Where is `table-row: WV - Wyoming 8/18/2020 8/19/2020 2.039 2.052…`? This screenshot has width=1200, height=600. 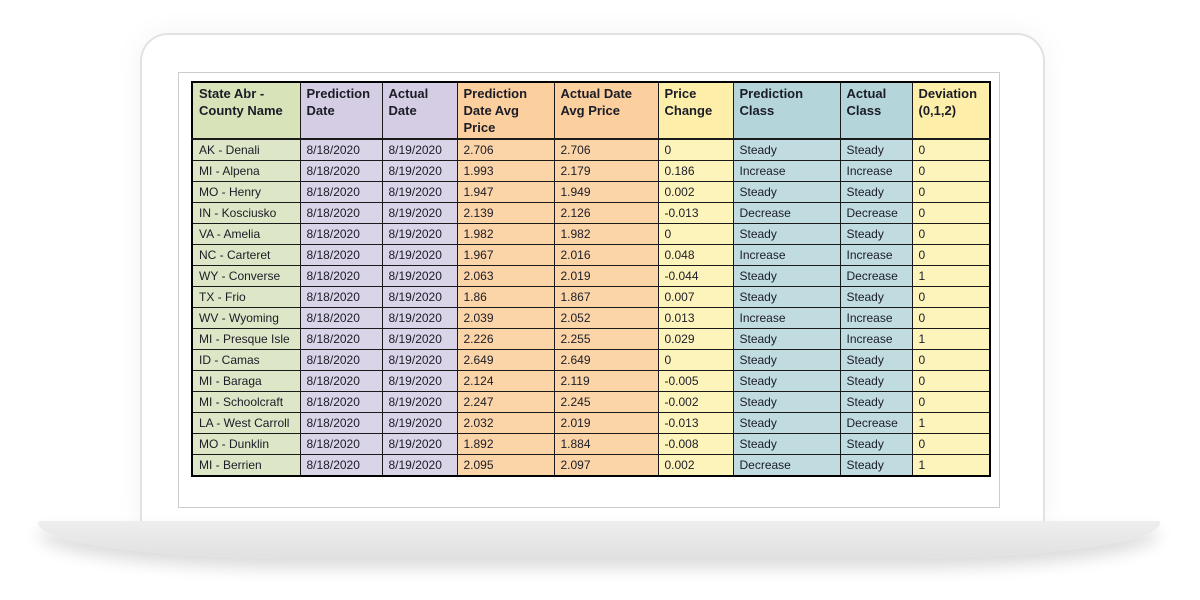
table-row: WV - Wyoming 8/18/2020 8/19/2020 2.039 2.052… is located at coordinates (591, 318).